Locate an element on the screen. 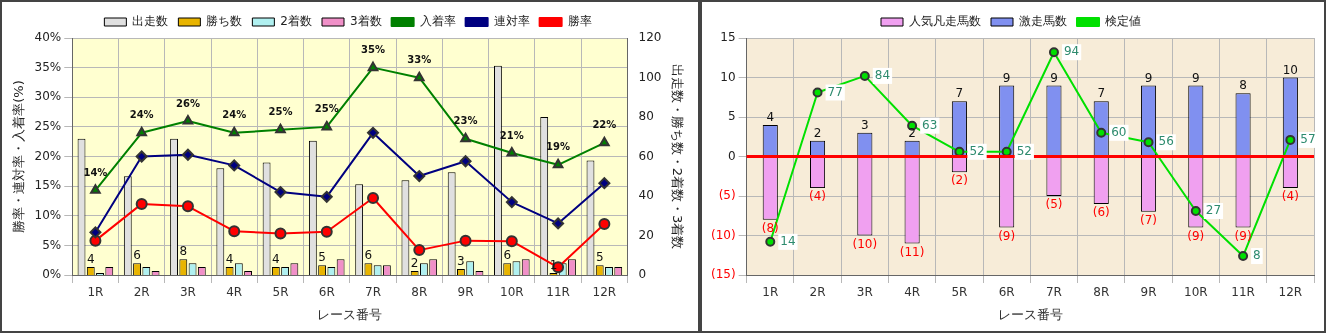  data-label: 60 is located at coordinates (1119, 131).